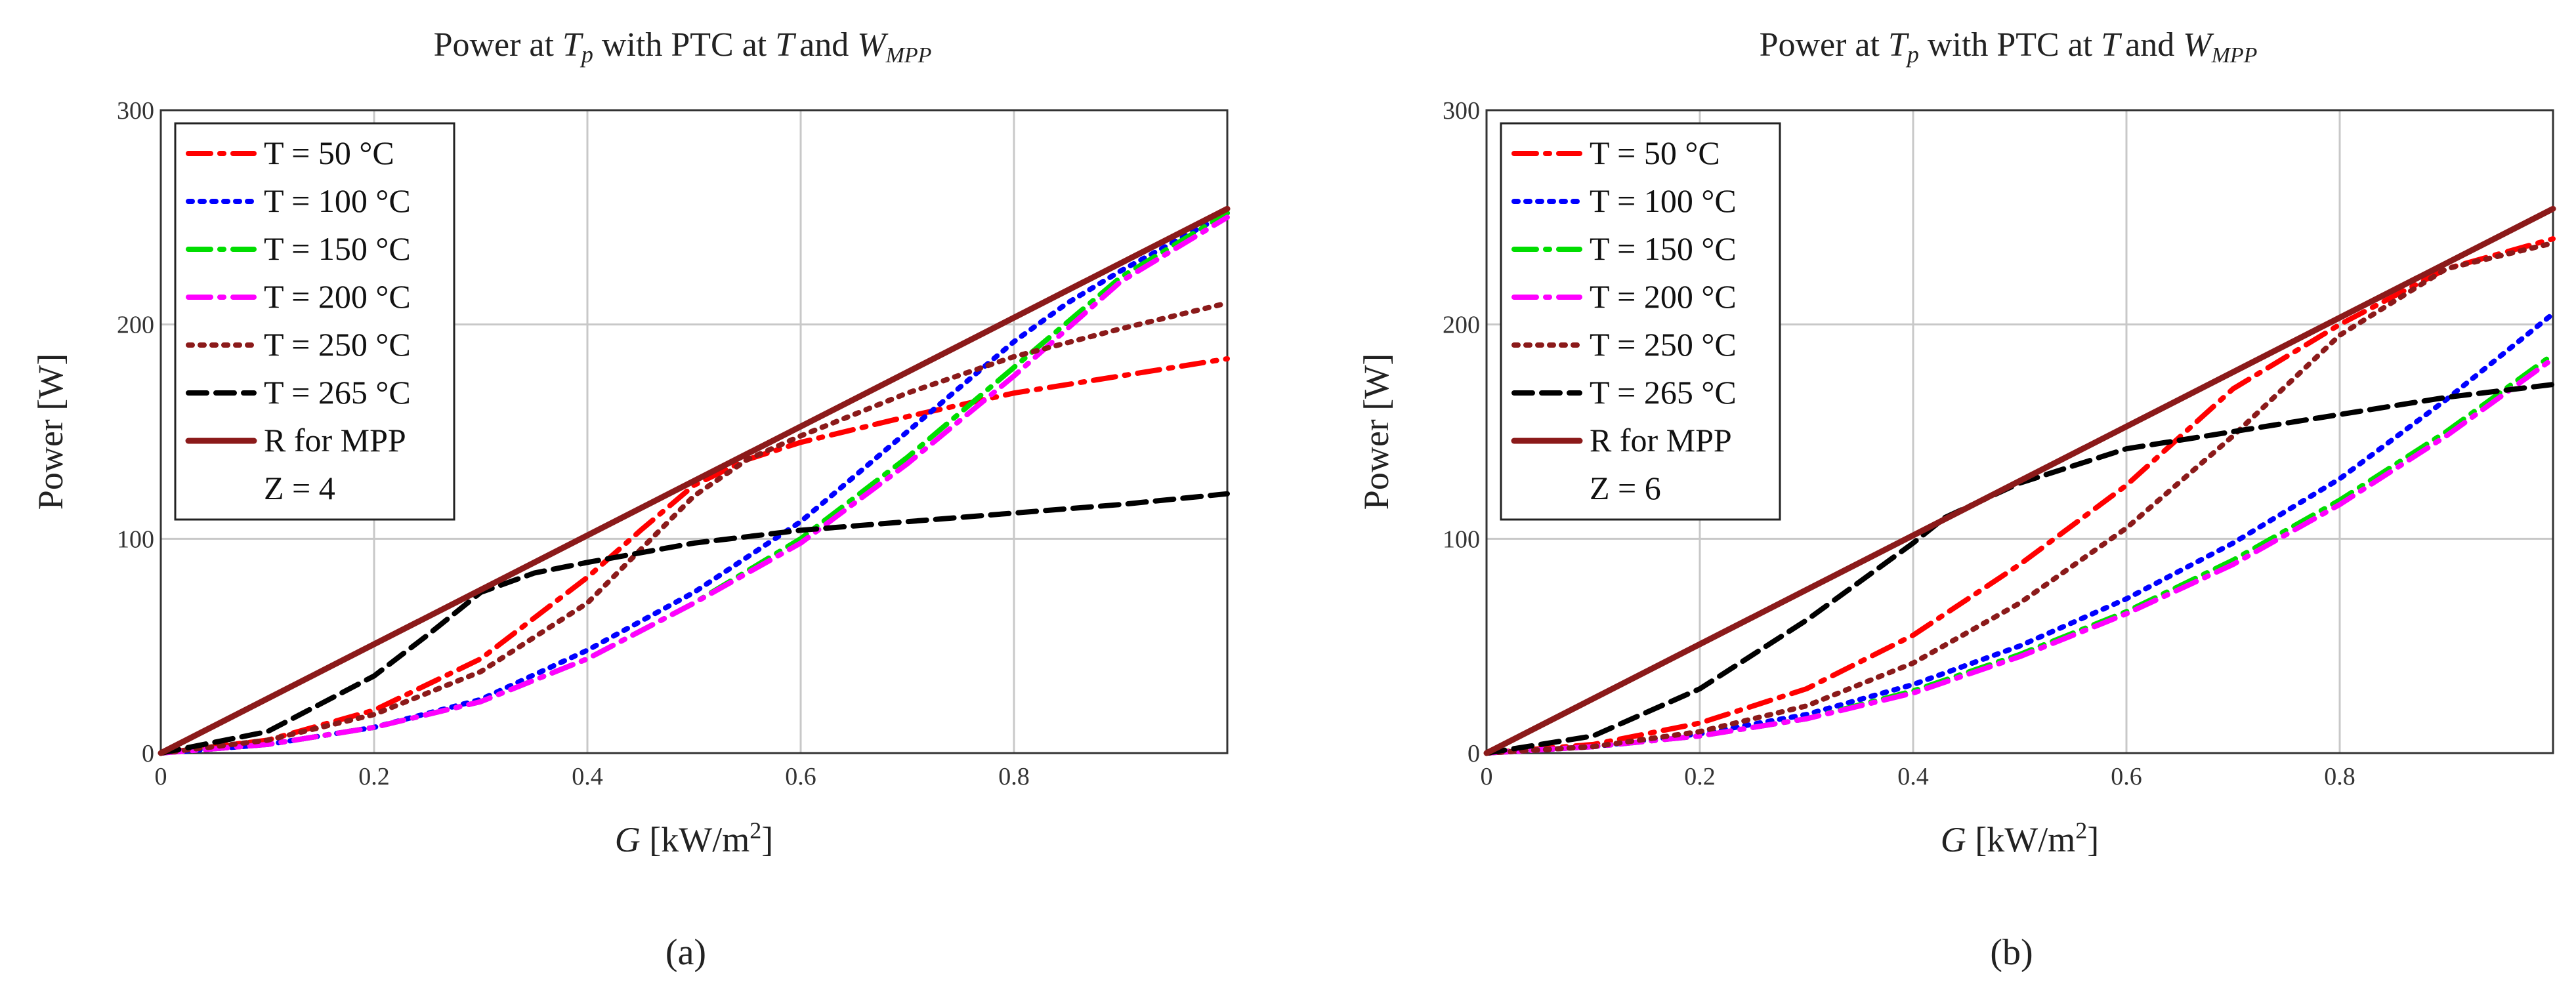  Describe the element at coordinates (2011, 953) in the screenshot. I see `panel-caption: (b)` at that location.